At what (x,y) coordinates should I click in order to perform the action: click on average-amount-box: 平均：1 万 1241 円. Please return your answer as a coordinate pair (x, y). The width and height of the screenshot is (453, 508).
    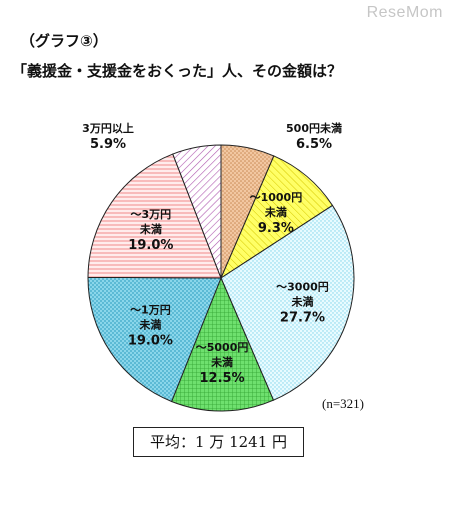
    Looking at the image, I should click on (218, 442).